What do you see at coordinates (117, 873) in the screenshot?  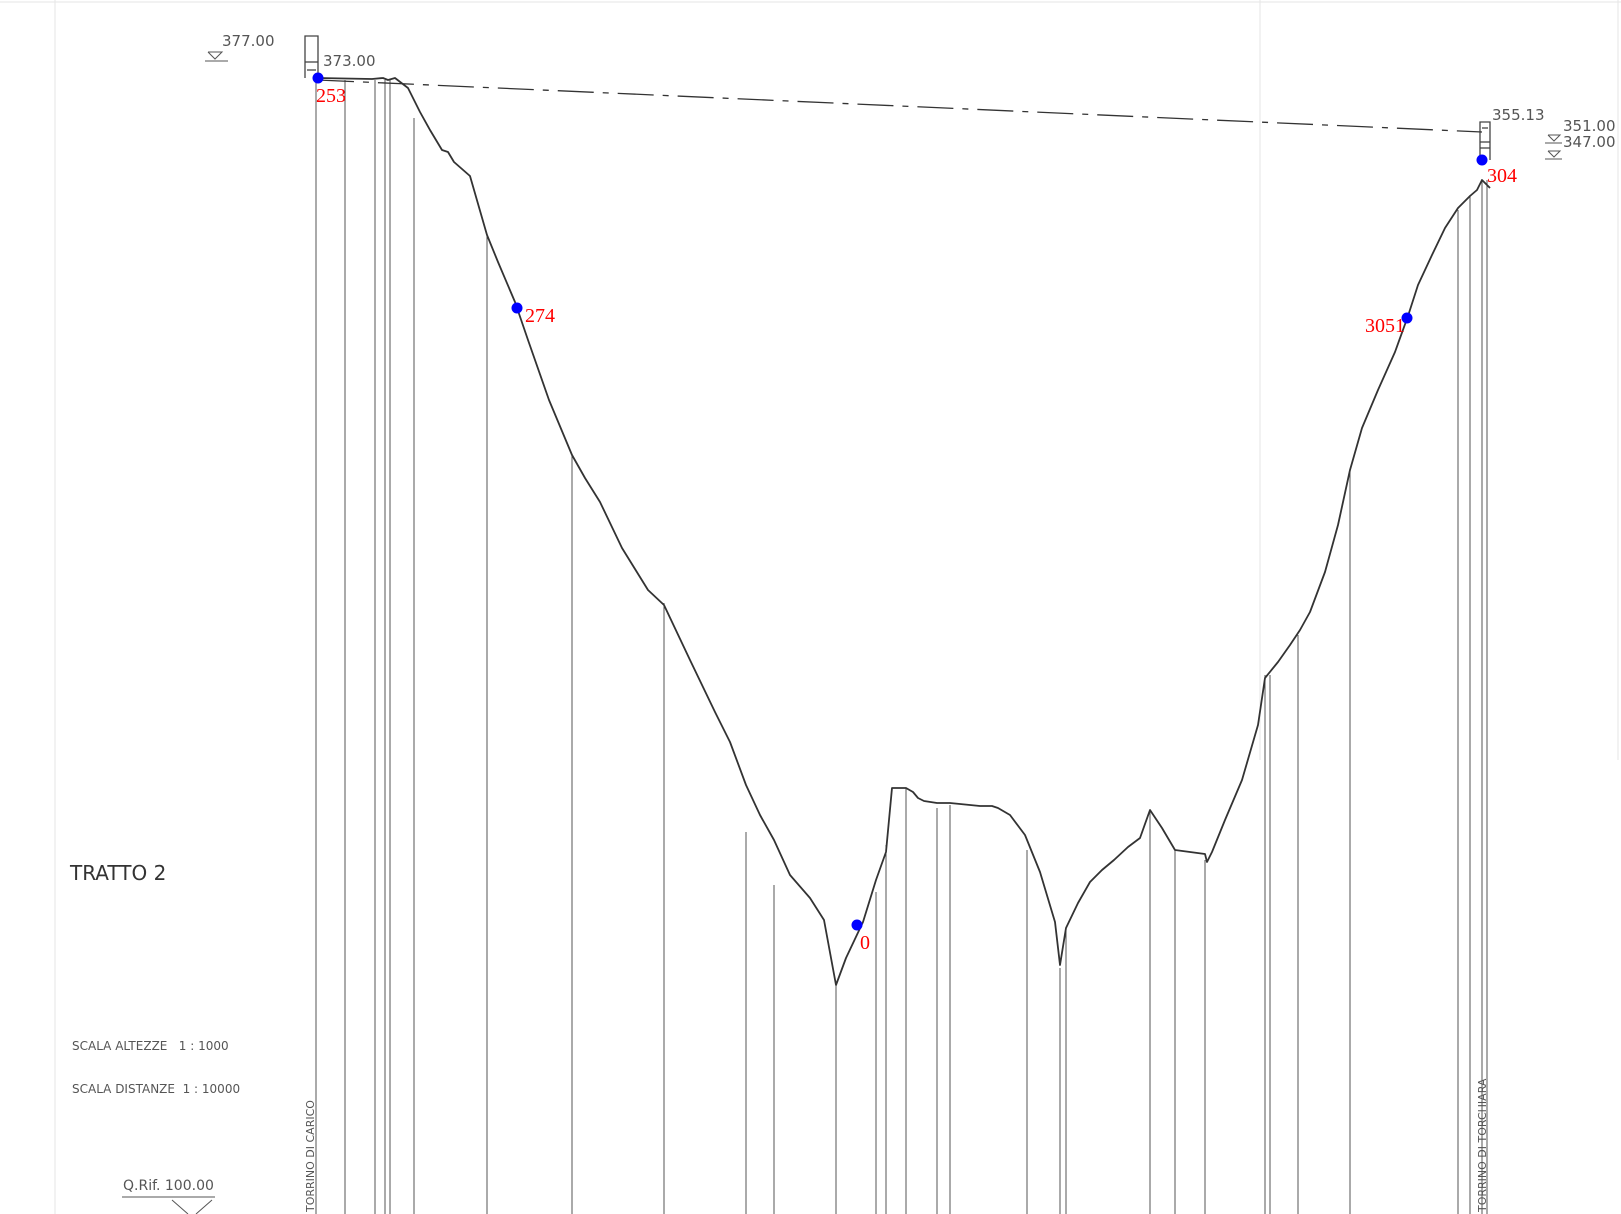 I see `drawing-title: TRATTO 2` at bounding box center [117, 873].